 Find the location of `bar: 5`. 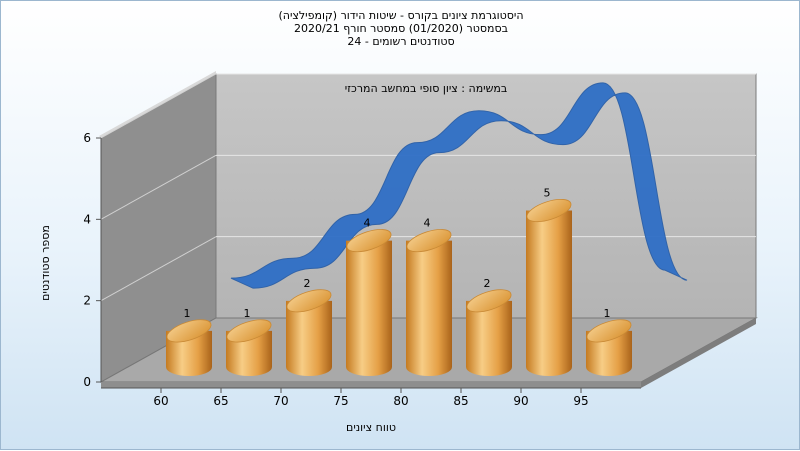

bar: 5 is located at coordinates (549, 281).